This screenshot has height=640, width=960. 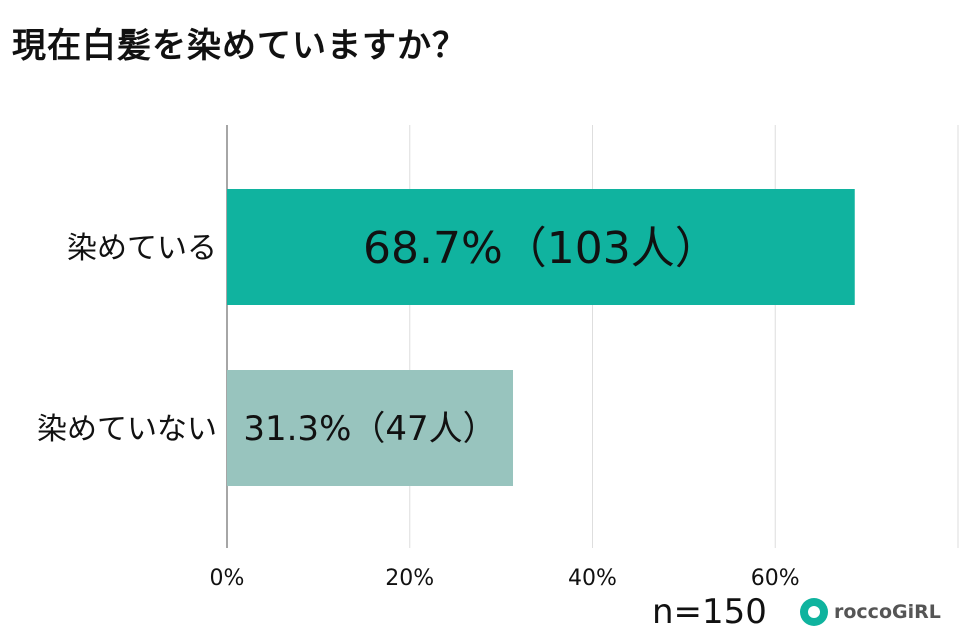 I want to click on category-label: 染めている, so click(x=142, y=248).